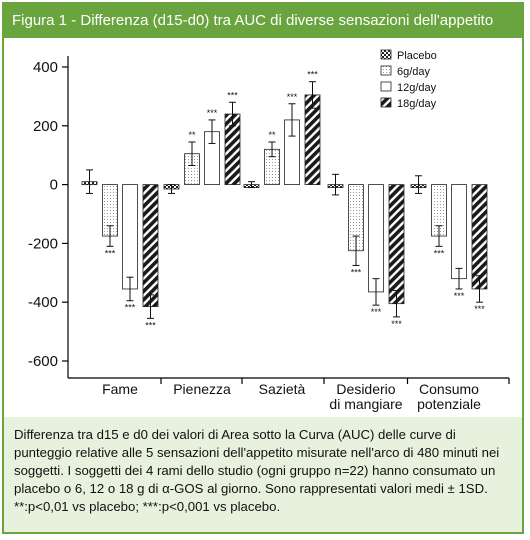 The height and width of the screenshot is (540, 530). Describe the element at coordinates (202, 389) in the screenshot. I see `x-tick-label: Pienezza` at that location.